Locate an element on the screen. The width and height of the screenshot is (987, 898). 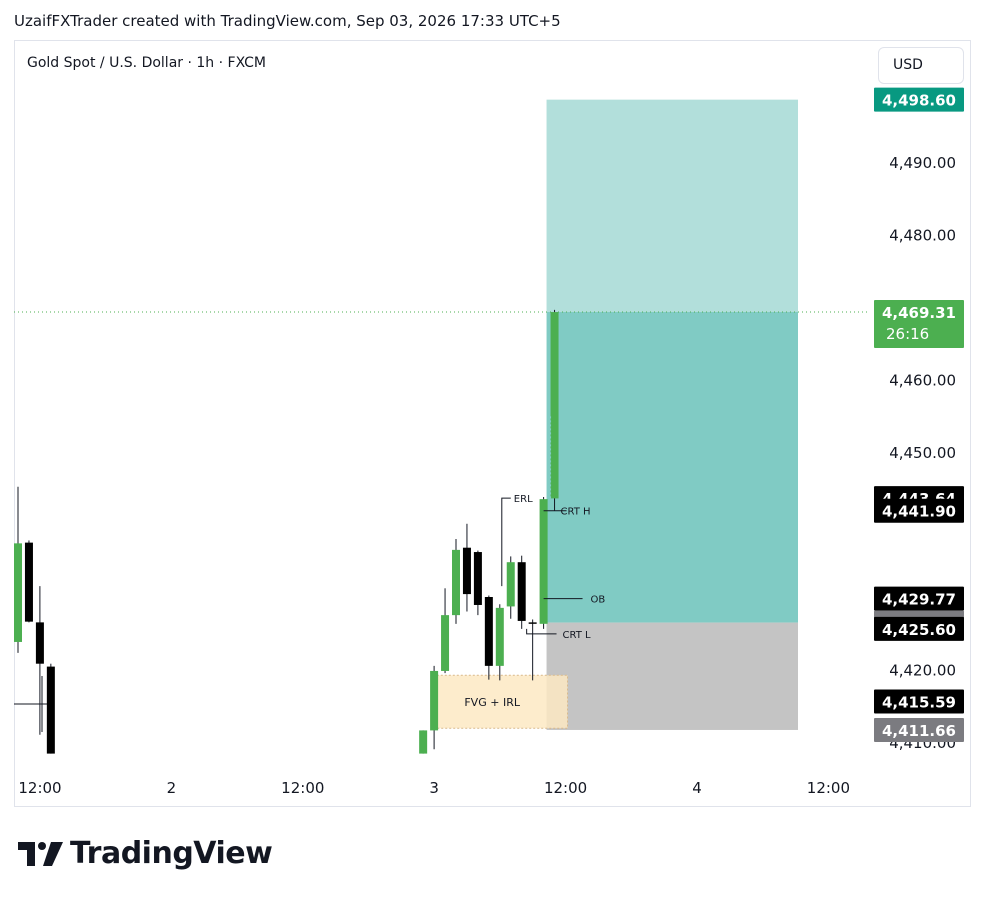
x-tick-label: 3 is located at coordinates (434, 788).